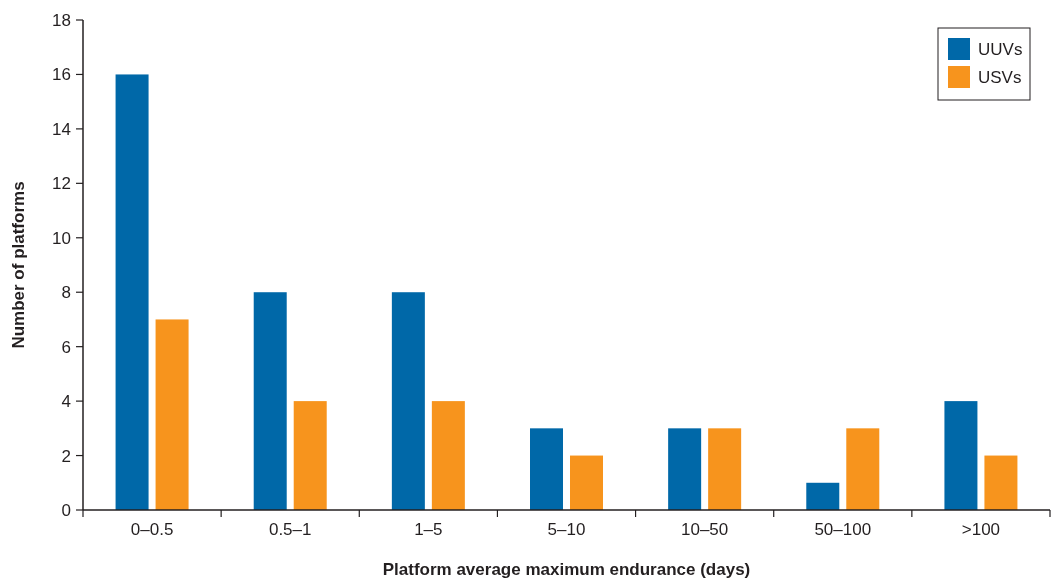 Image resolution: width=1053 pixels, height=583 pixels. I want to click on y-tick-label: 8, so click(66, 293).